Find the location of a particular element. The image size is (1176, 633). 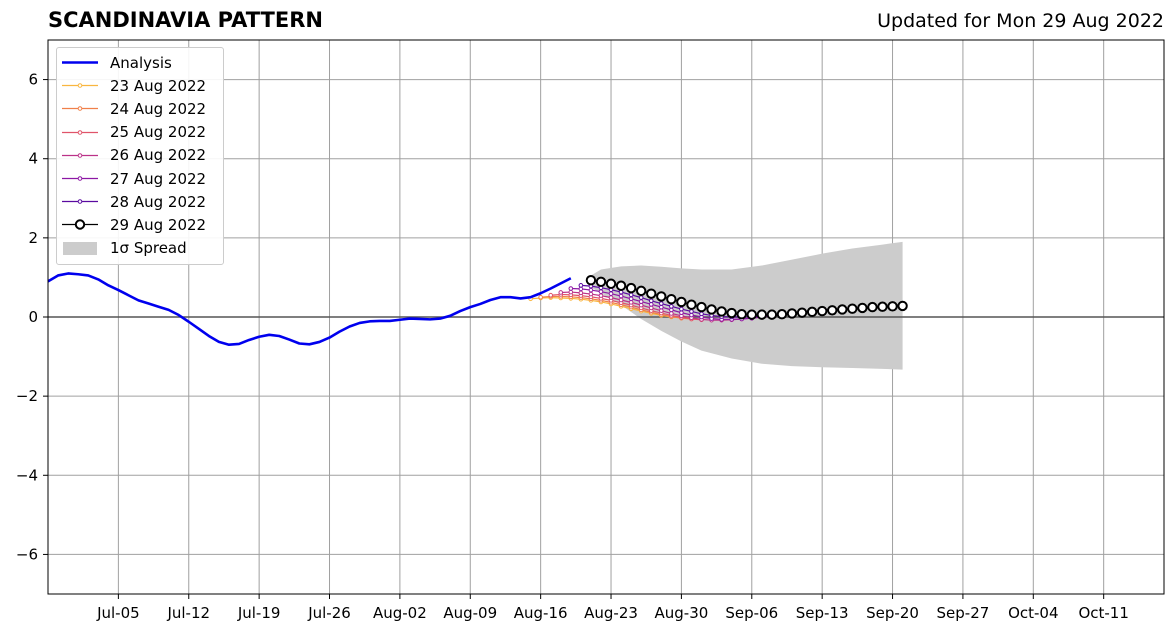

x-tick-label: Sep-20 is located at coordinates (892, 613).